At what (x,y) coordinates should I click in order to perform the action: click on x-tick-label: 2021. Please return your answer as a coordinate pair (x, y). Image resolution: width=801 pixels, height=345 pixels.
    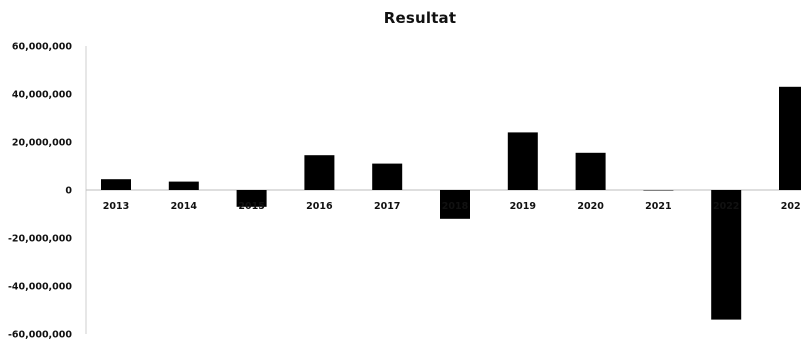
    Looking at the image, I should click on (658, 206).